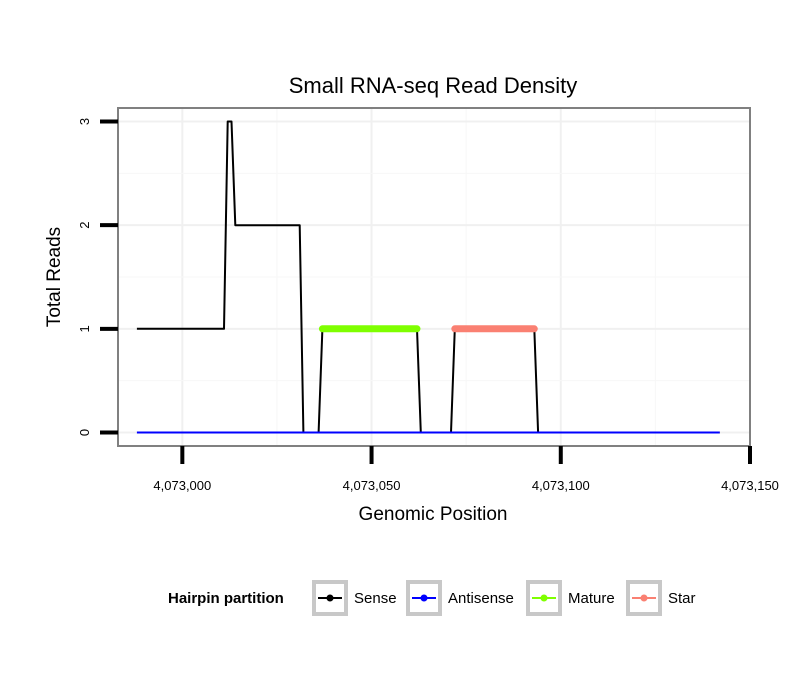 Image resolution: width=810 pixels, height=690 pixels. Describe the element at coordinates (661, 598) in the screenshot. I see `legend-item-star: Star` at that location.